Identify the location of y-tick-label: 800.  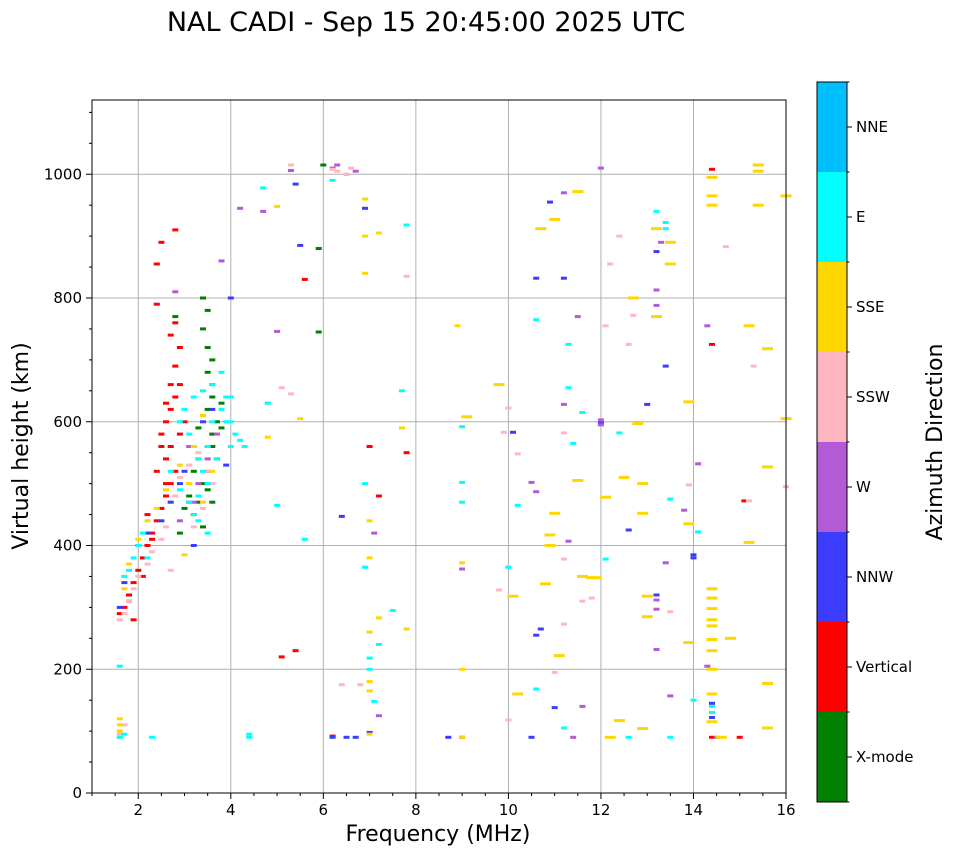
(67, 298).